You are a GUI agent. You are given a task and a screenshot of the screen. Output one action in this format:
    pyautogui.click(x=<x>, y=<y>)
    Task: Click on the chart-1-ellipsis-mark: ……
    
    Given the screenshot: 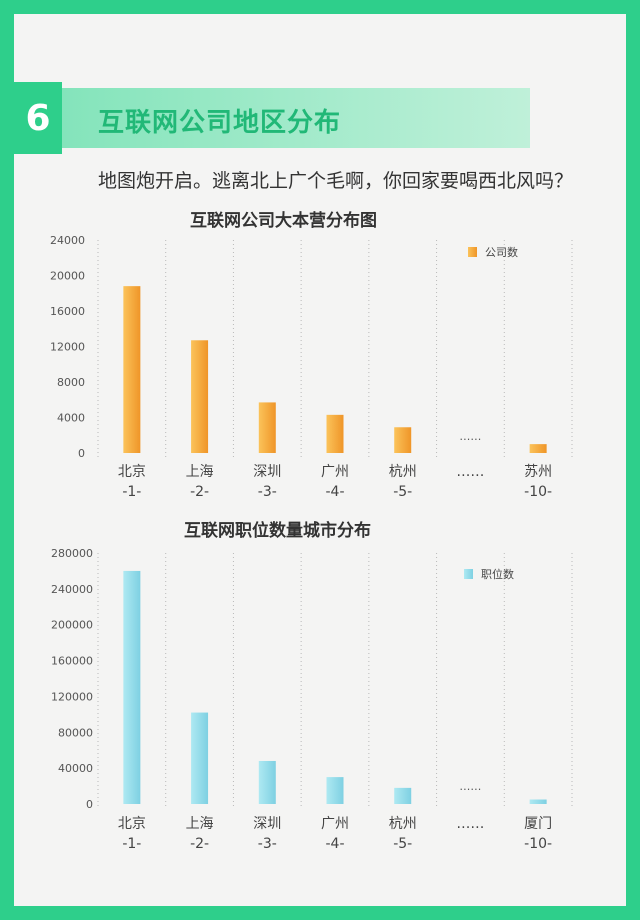 What is the action you would take?
    pyautogui.click(x=470, y=436)
    